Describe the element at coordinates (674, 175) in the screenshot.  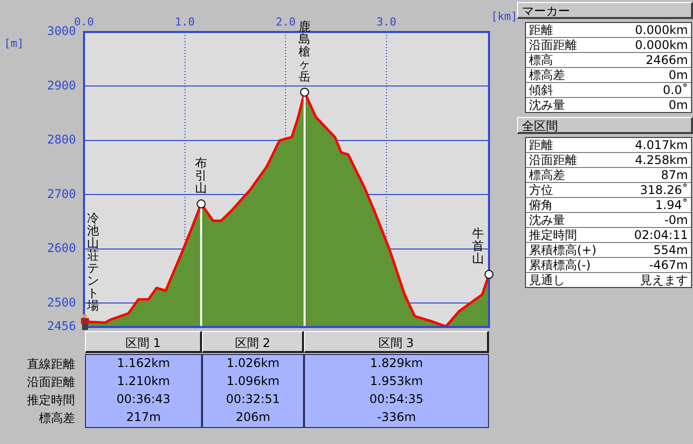
I see `text: 87m` at that location.